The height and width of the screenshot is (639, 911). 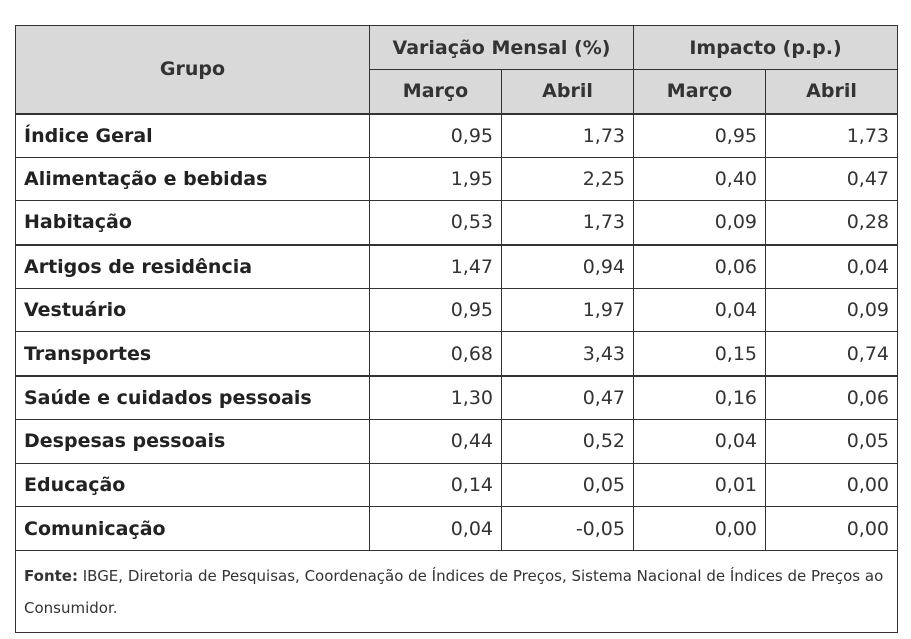 I want to click on cell-impact-march: 0,16, so click(x=699, y=397).